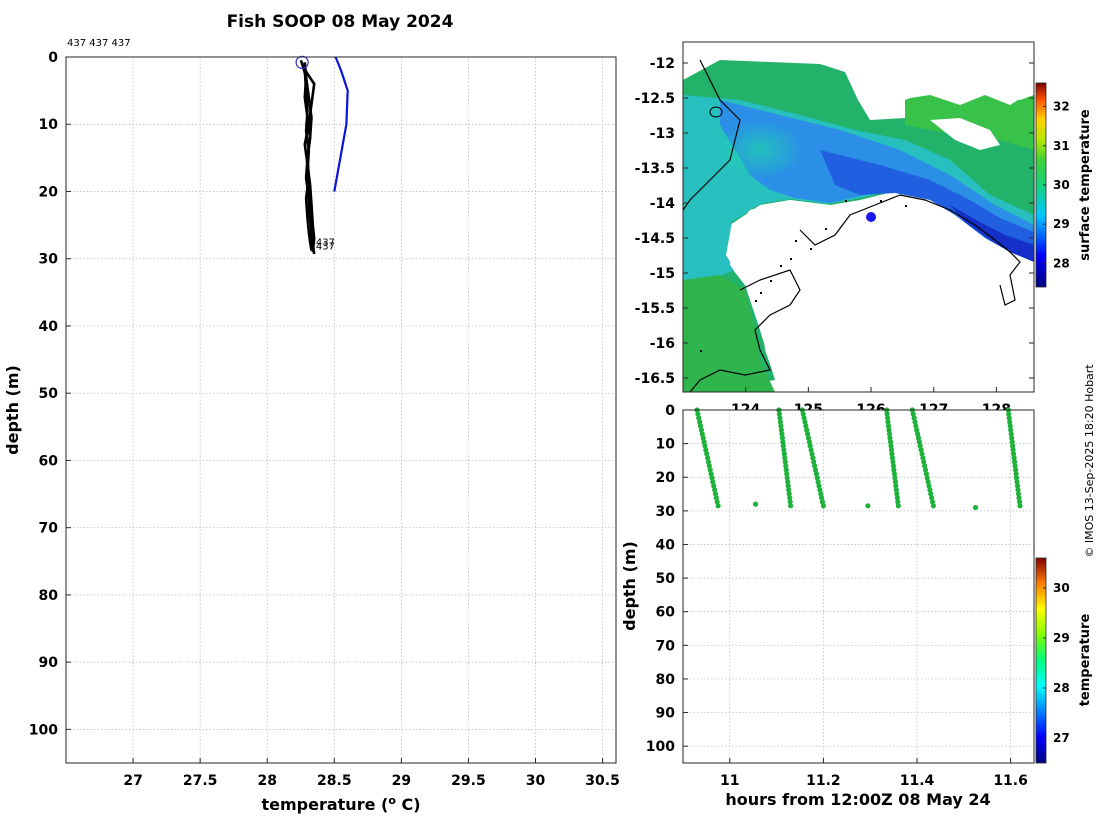 The image size is (1100, 820). What do you see at coordinates (536, 781) in the screenshot?
I see `profile-x-tick-label: 30` at bounding box center [536, 781].